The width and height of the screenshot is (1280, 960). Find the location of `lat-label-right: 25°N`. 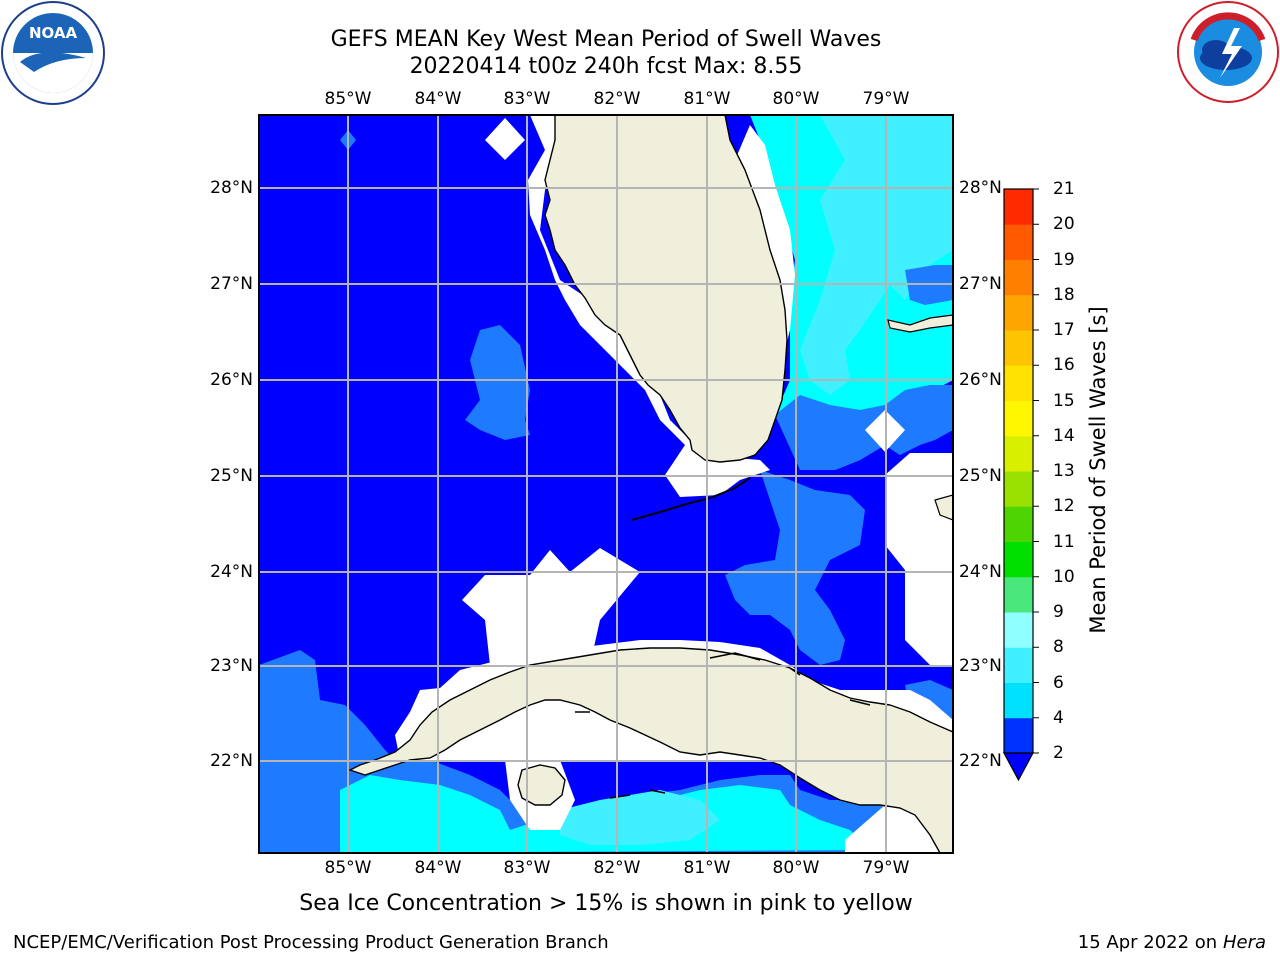

lat-label-right: 25°N is located at coordinates (980, 476).